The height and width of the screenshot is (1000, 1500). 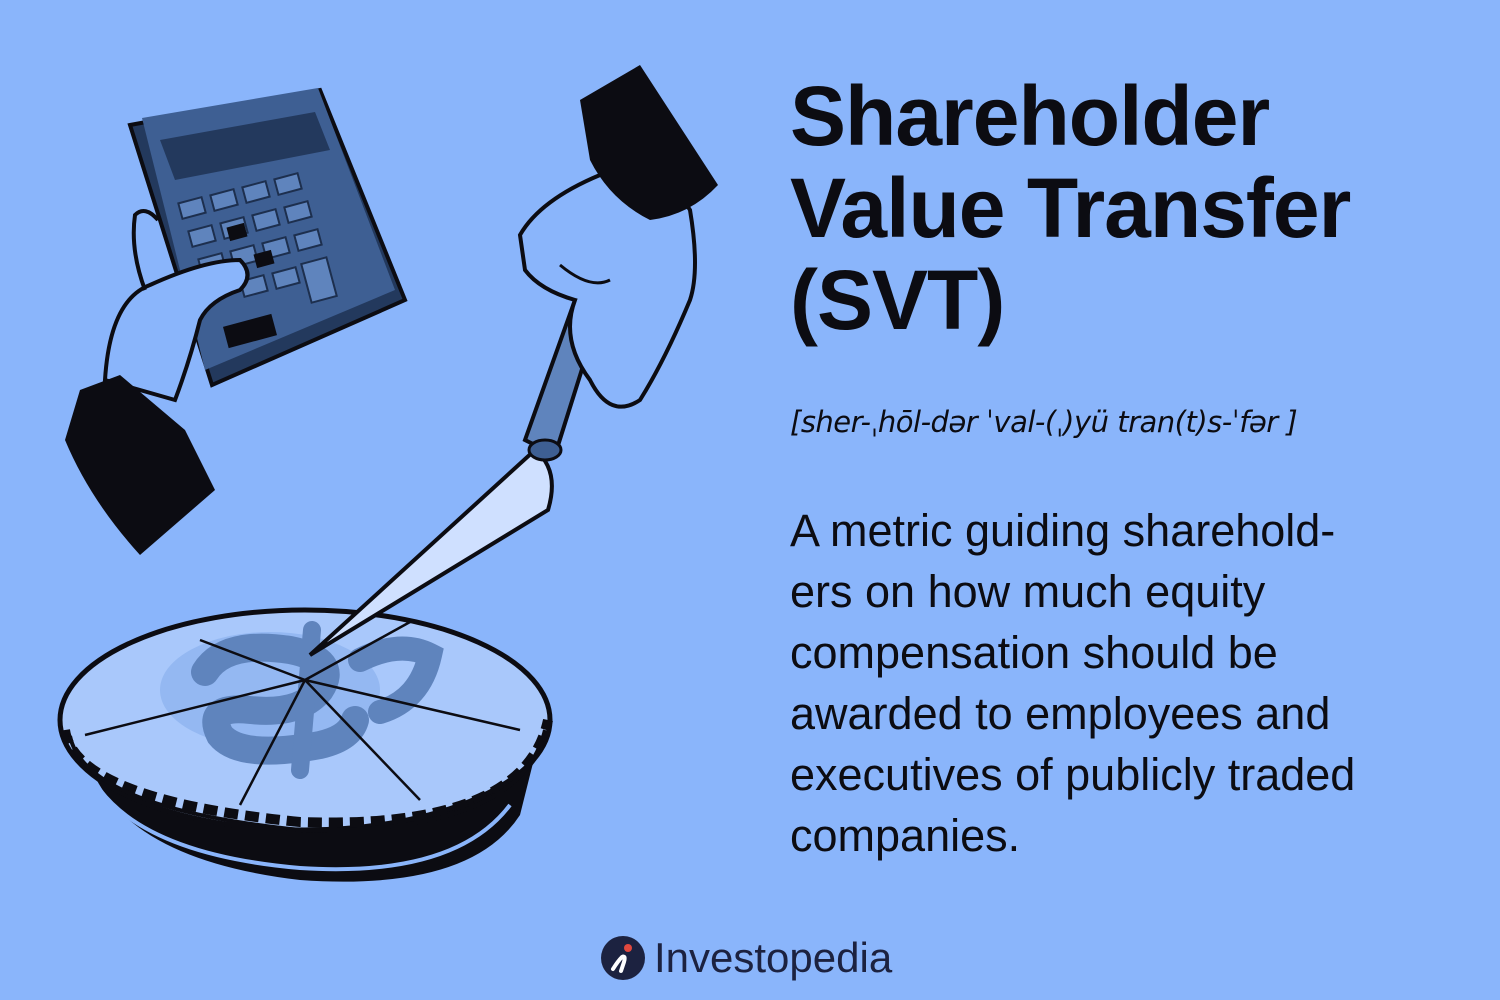 I want to click on brand-logo: Investopedia, so click(x=746, y=958).